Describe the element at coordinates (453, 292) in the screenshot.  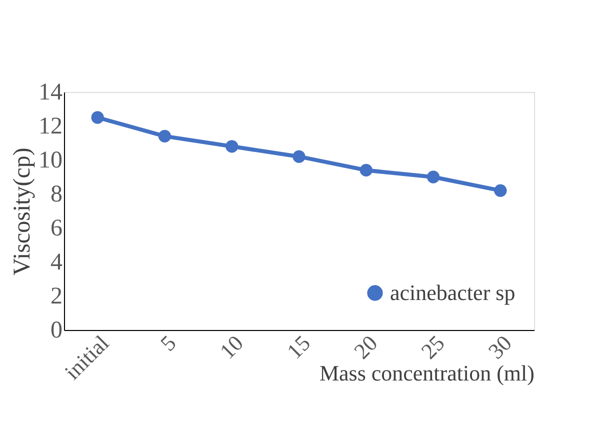
I see `legend-label: acinebacter sp` at that location.